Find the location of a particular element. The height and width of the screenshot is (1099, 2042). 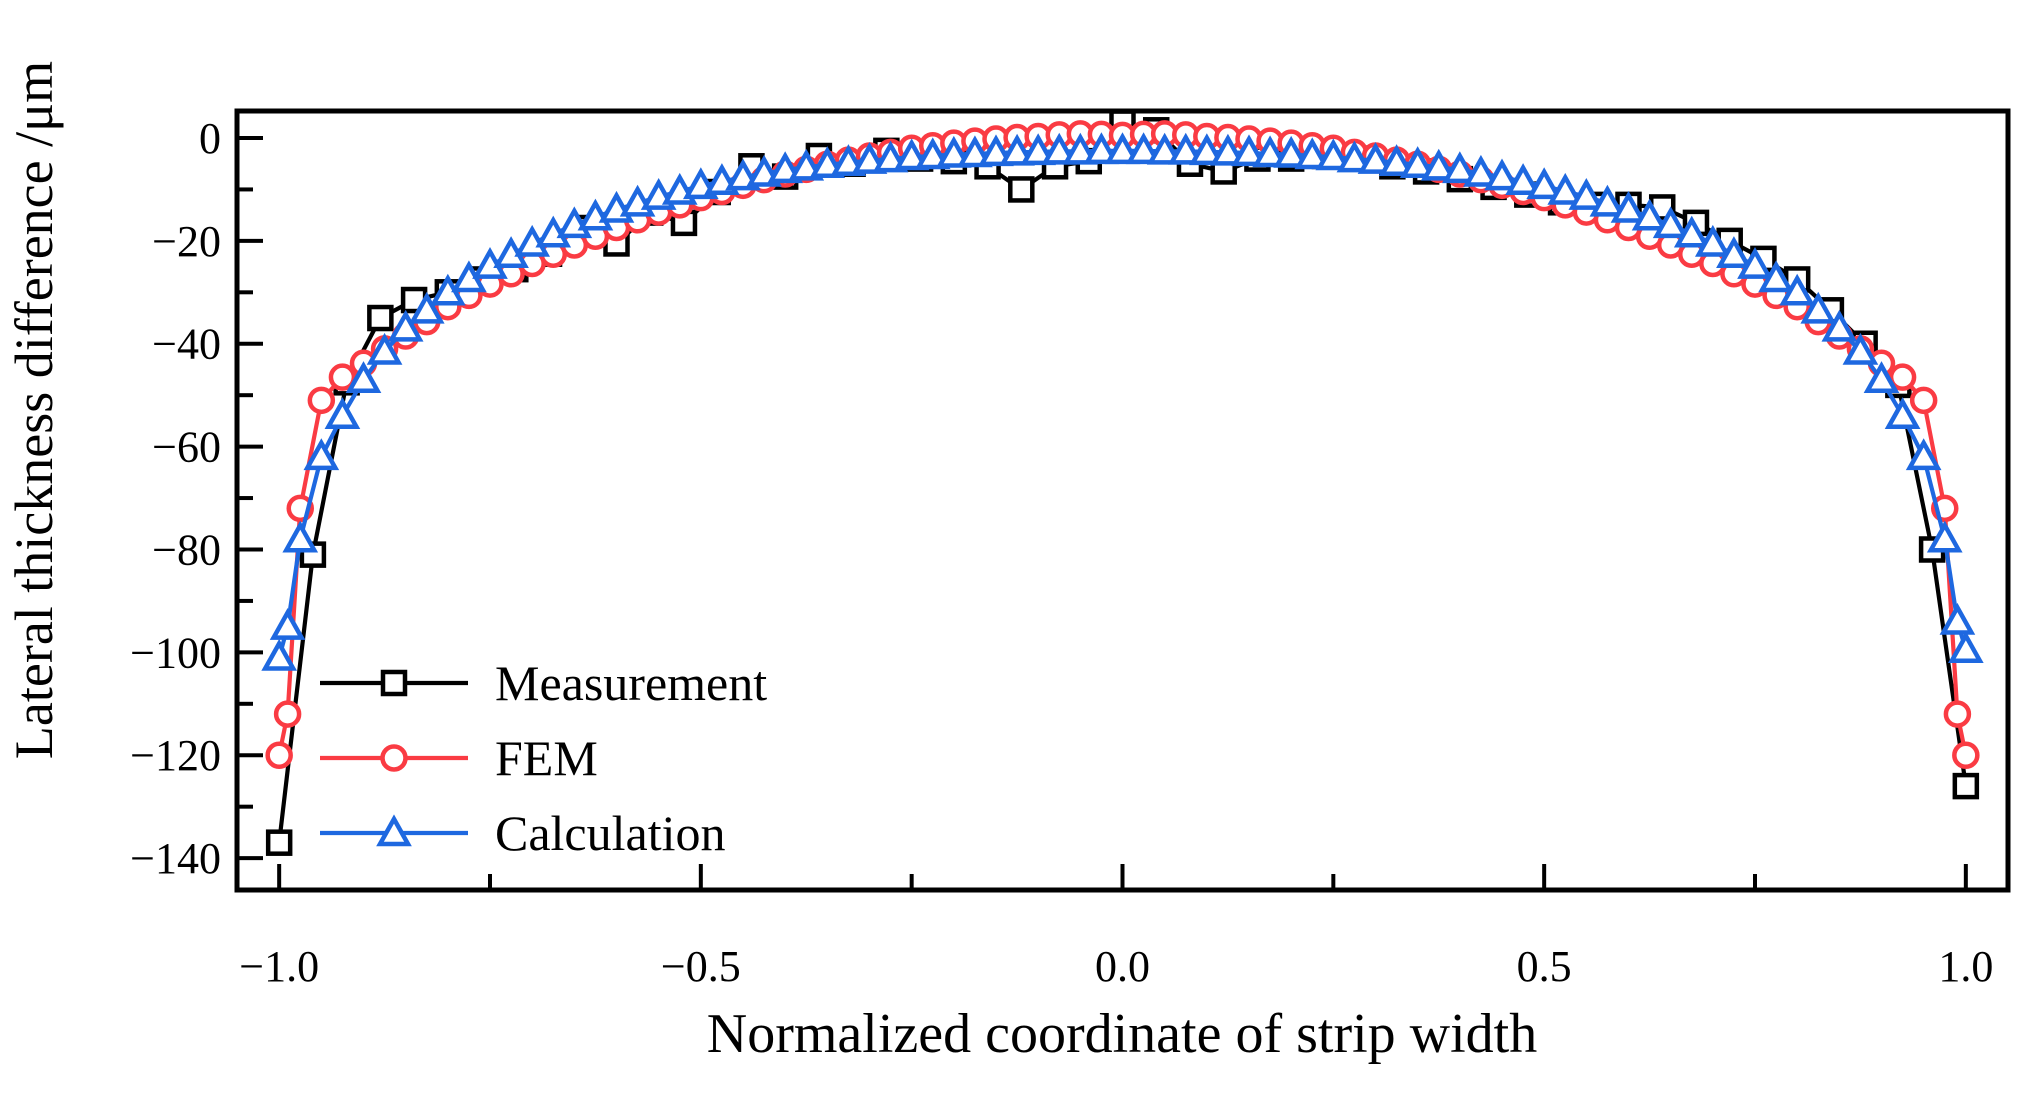

legend-item-fem: FEM is located at coordinates (459, 758).